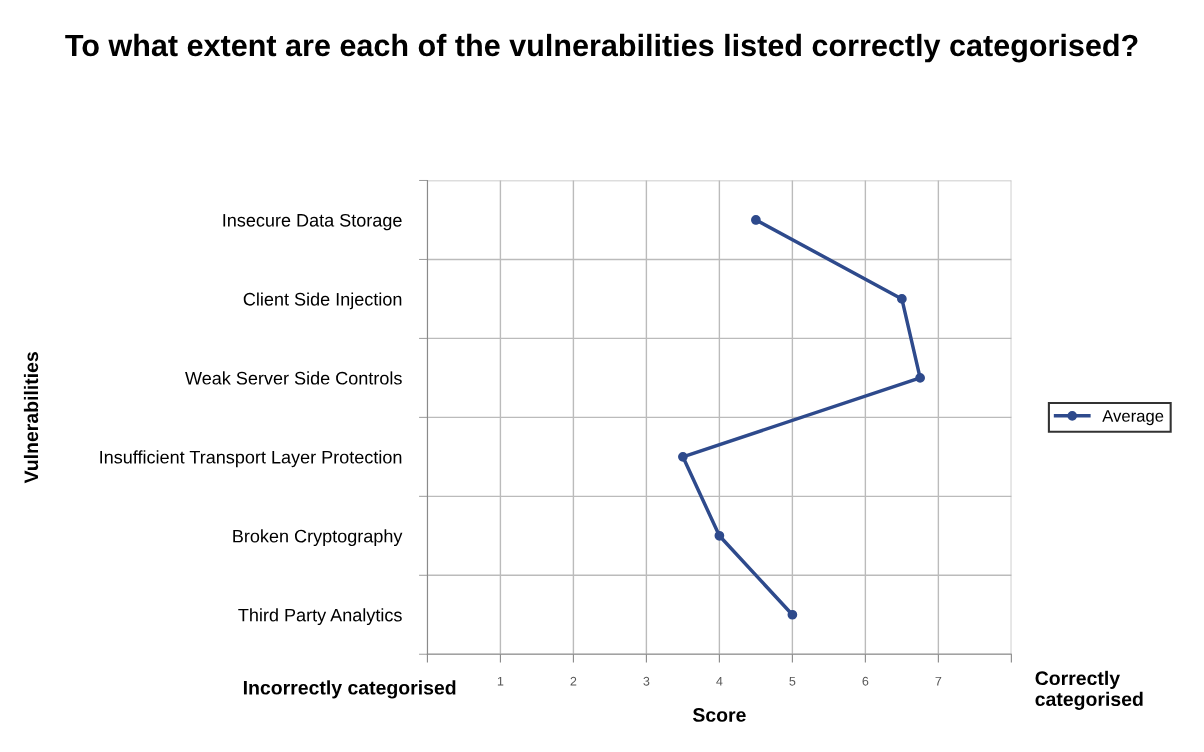  What do you see at coordinates (573, 681) in the screenshot?
I see `x-tick-label: 2` at bounding box center [573, 681].